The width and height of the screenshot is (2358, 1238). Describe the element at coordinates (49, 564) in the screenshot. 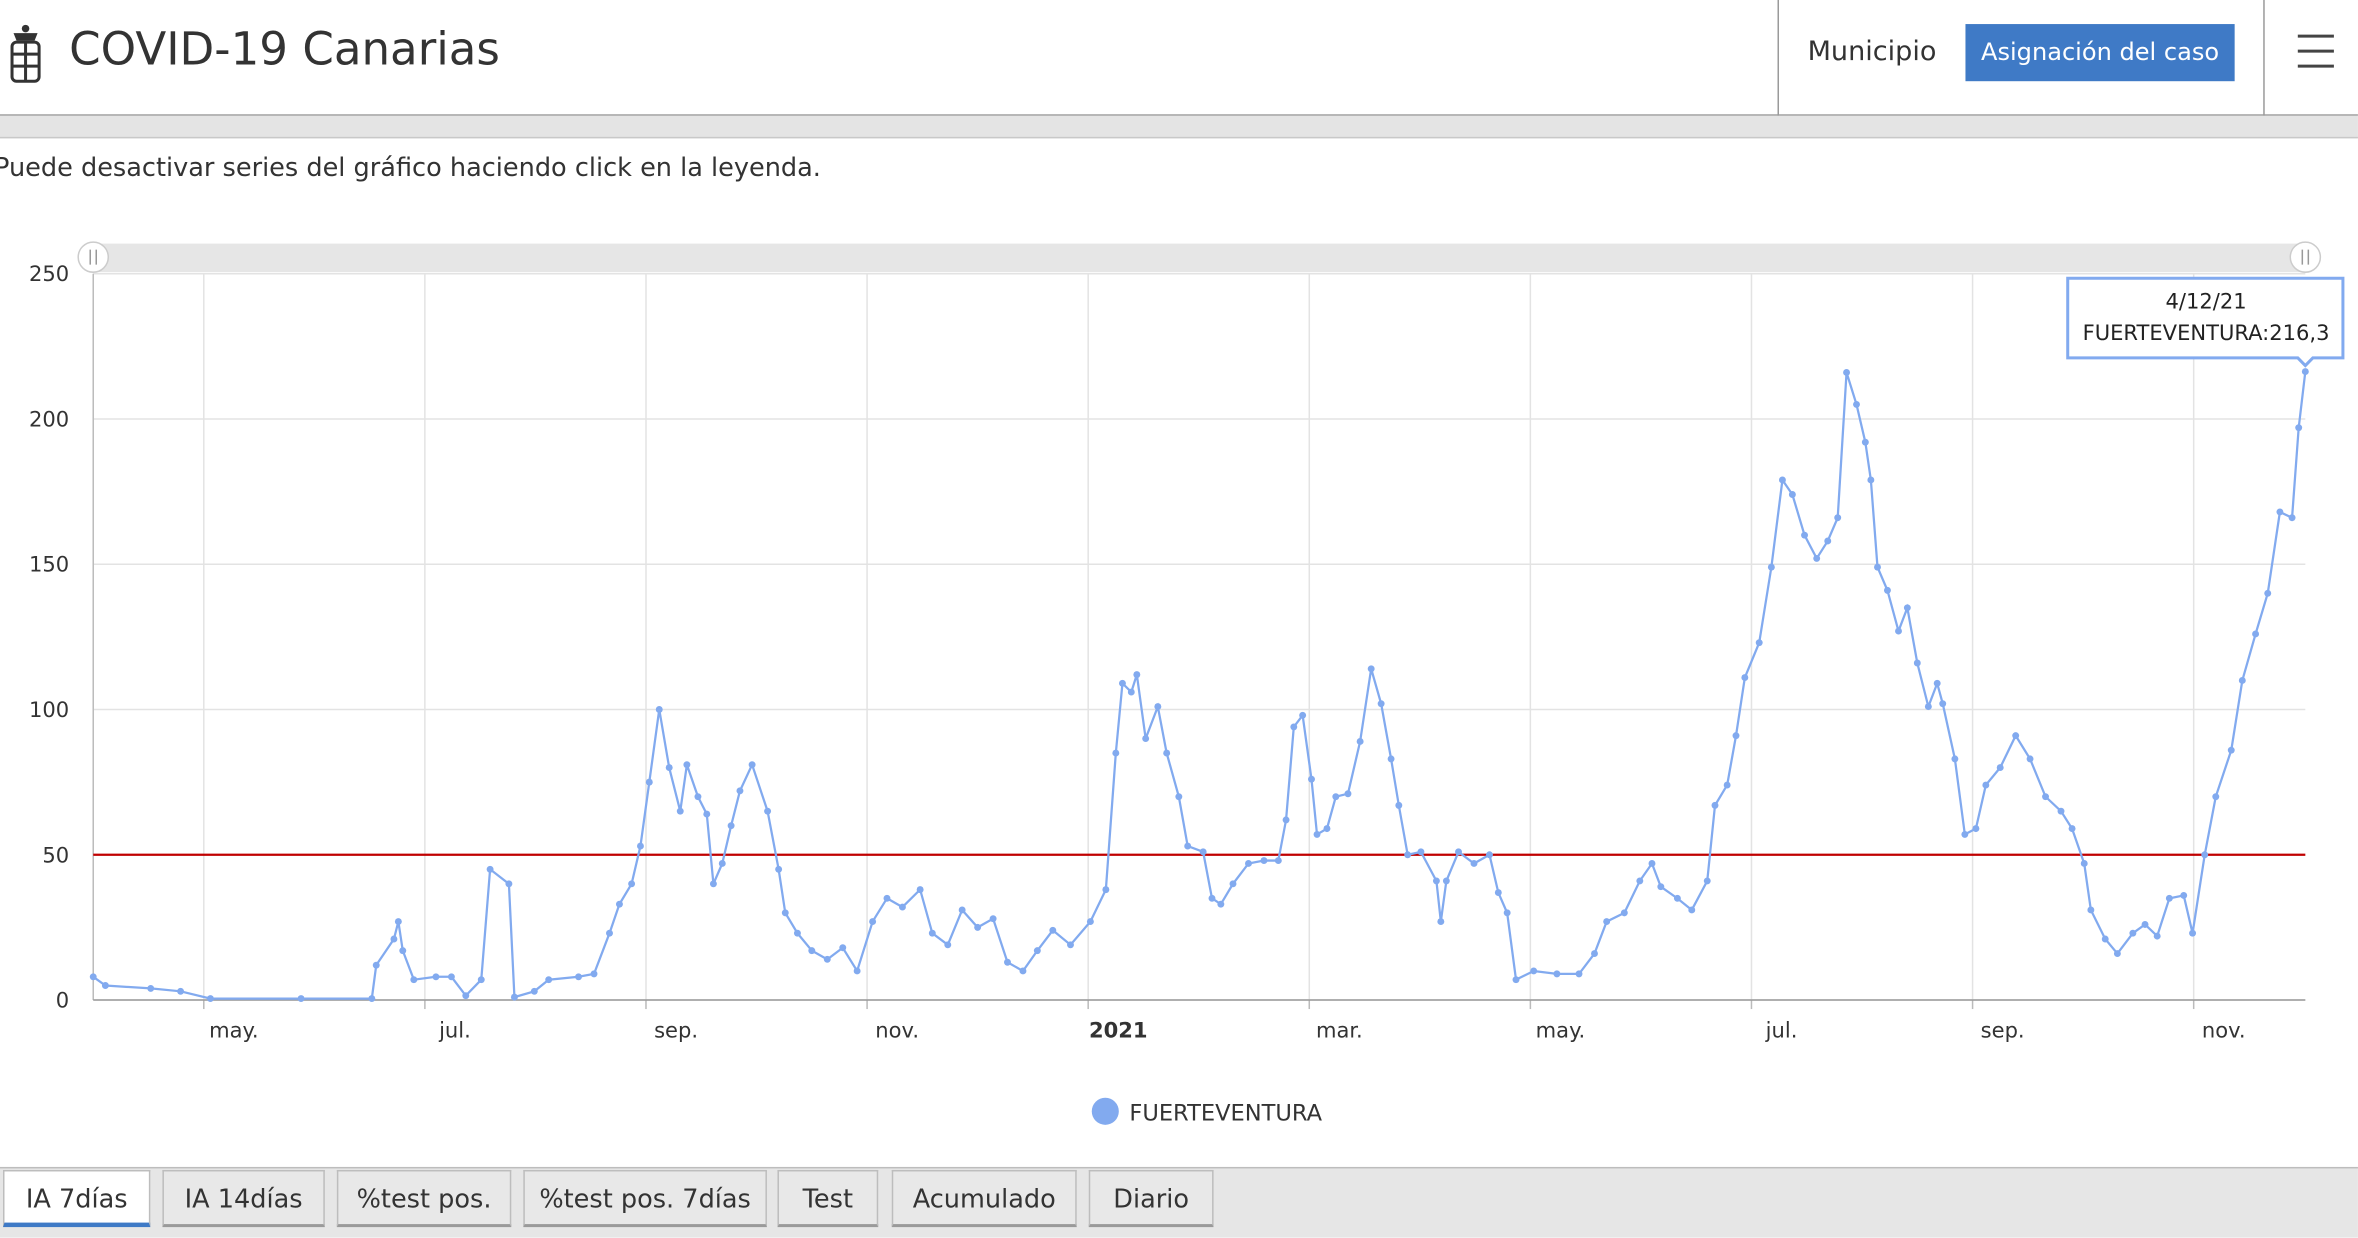

I see `y-tick-label: 150` at that location.